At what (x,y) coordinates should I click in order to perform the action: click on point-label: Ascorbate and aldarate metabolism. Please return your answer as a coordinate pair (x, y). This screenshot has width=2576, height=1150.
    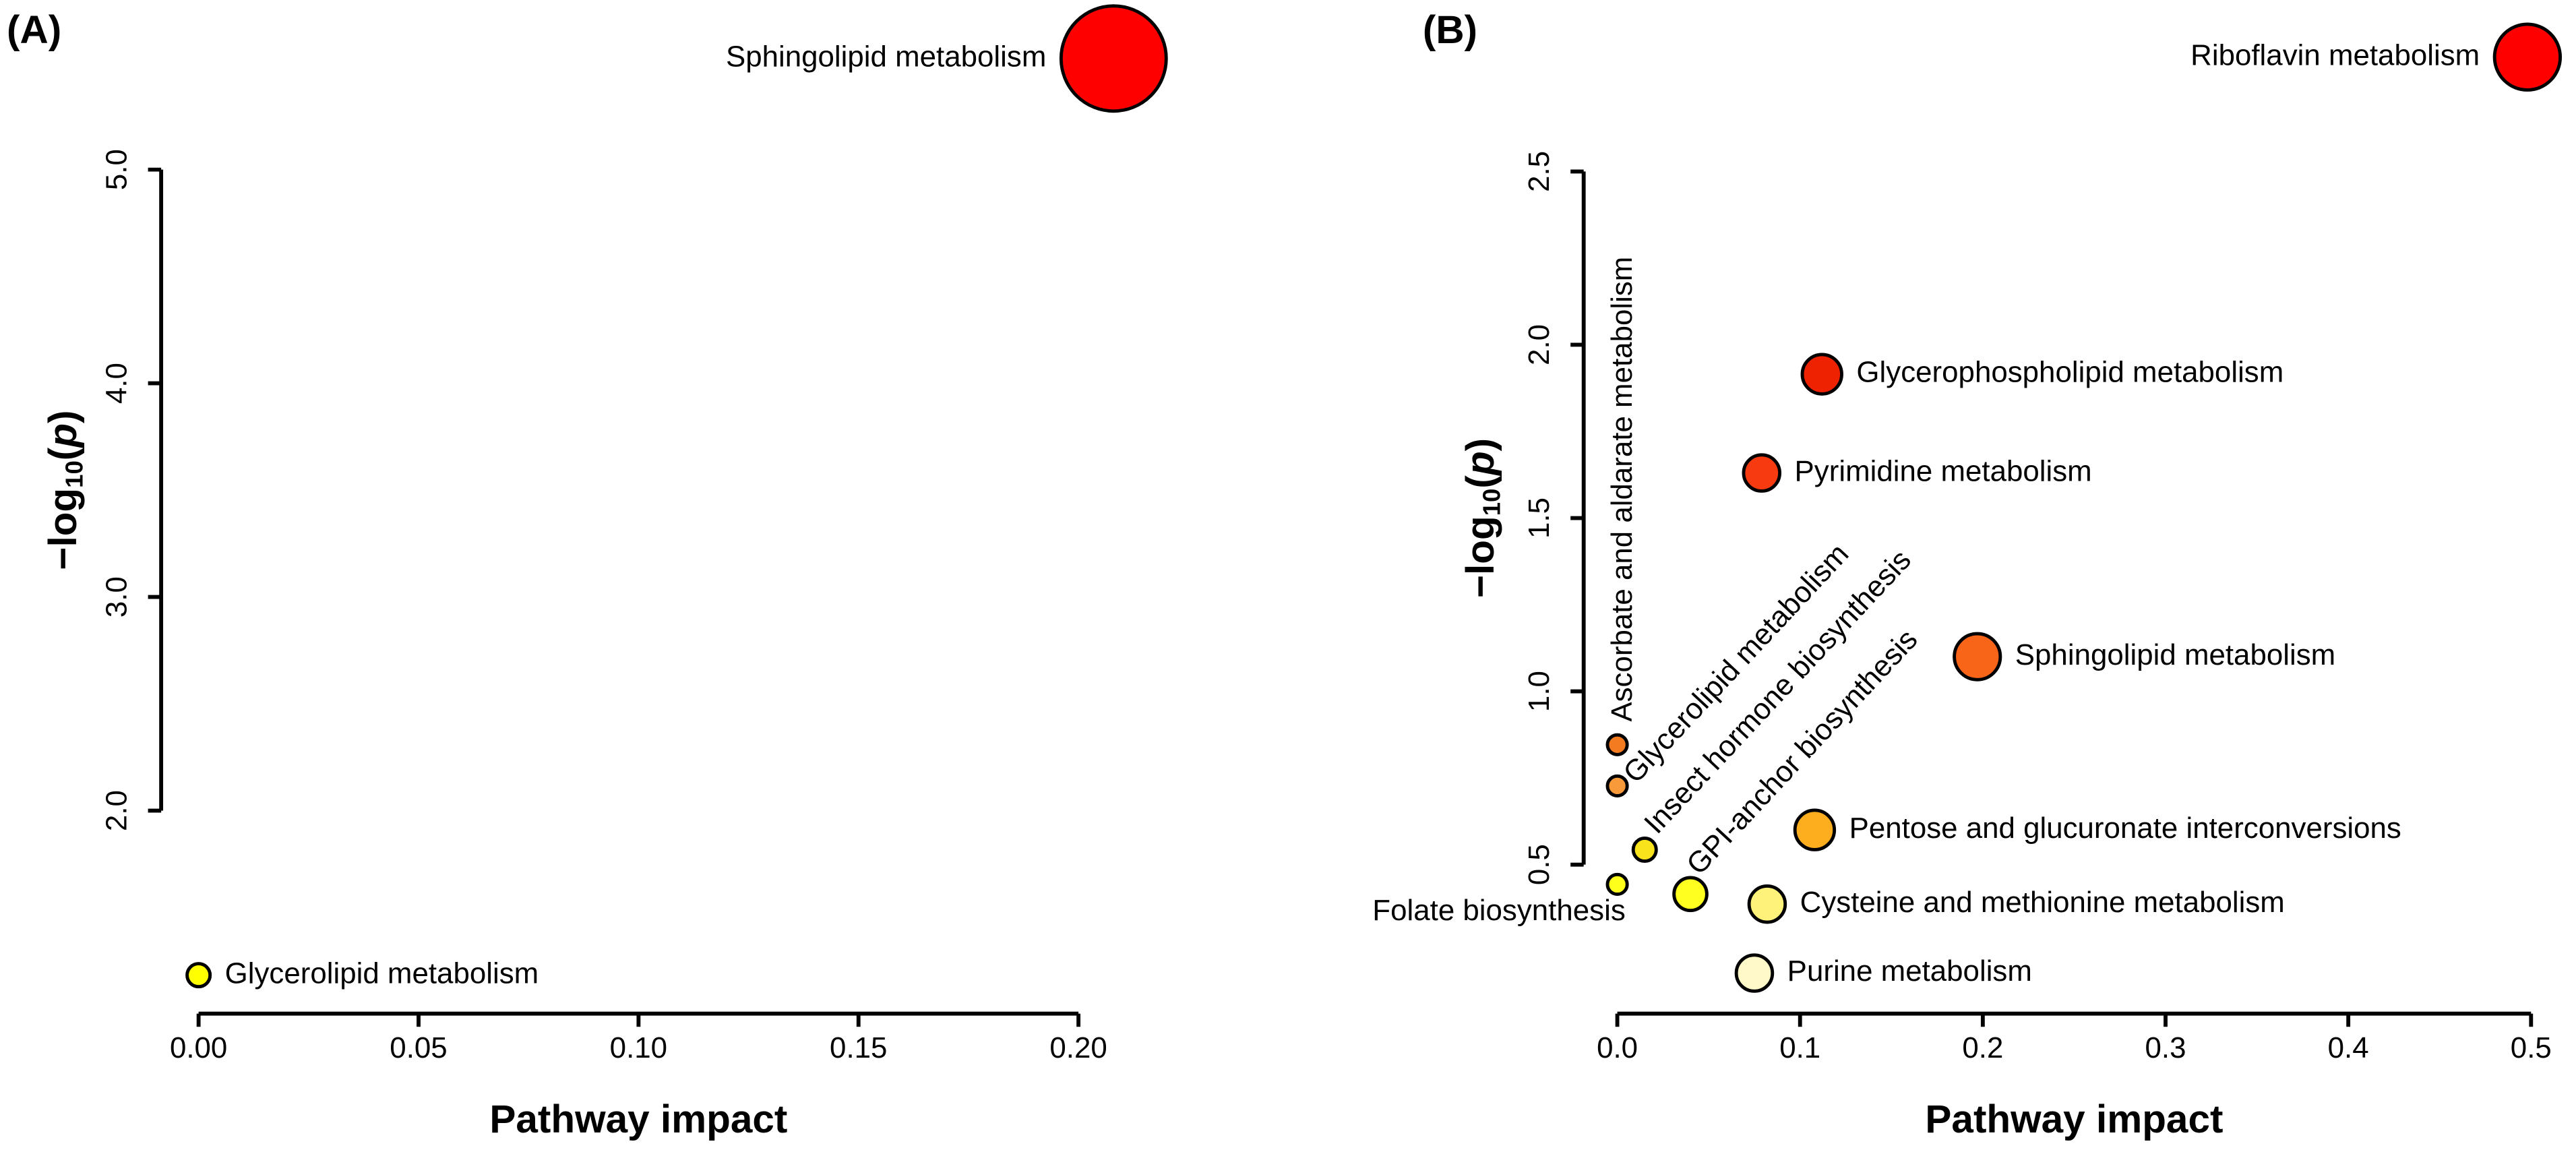
    Looking at the image, I should click on (1622, 489).